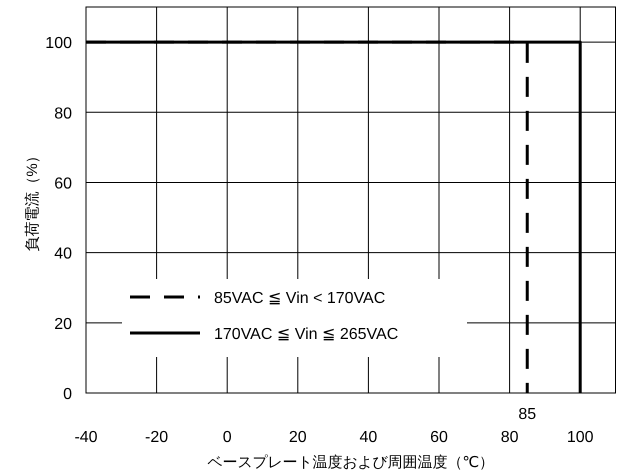 The height and width of the screenshot is (476, 617). What do you see at coordinates (350, 462) in the screenshot?
I see `x-axis-title: ベースプレート温度および周囲温度（℃）` at bounding box center [350, 462].